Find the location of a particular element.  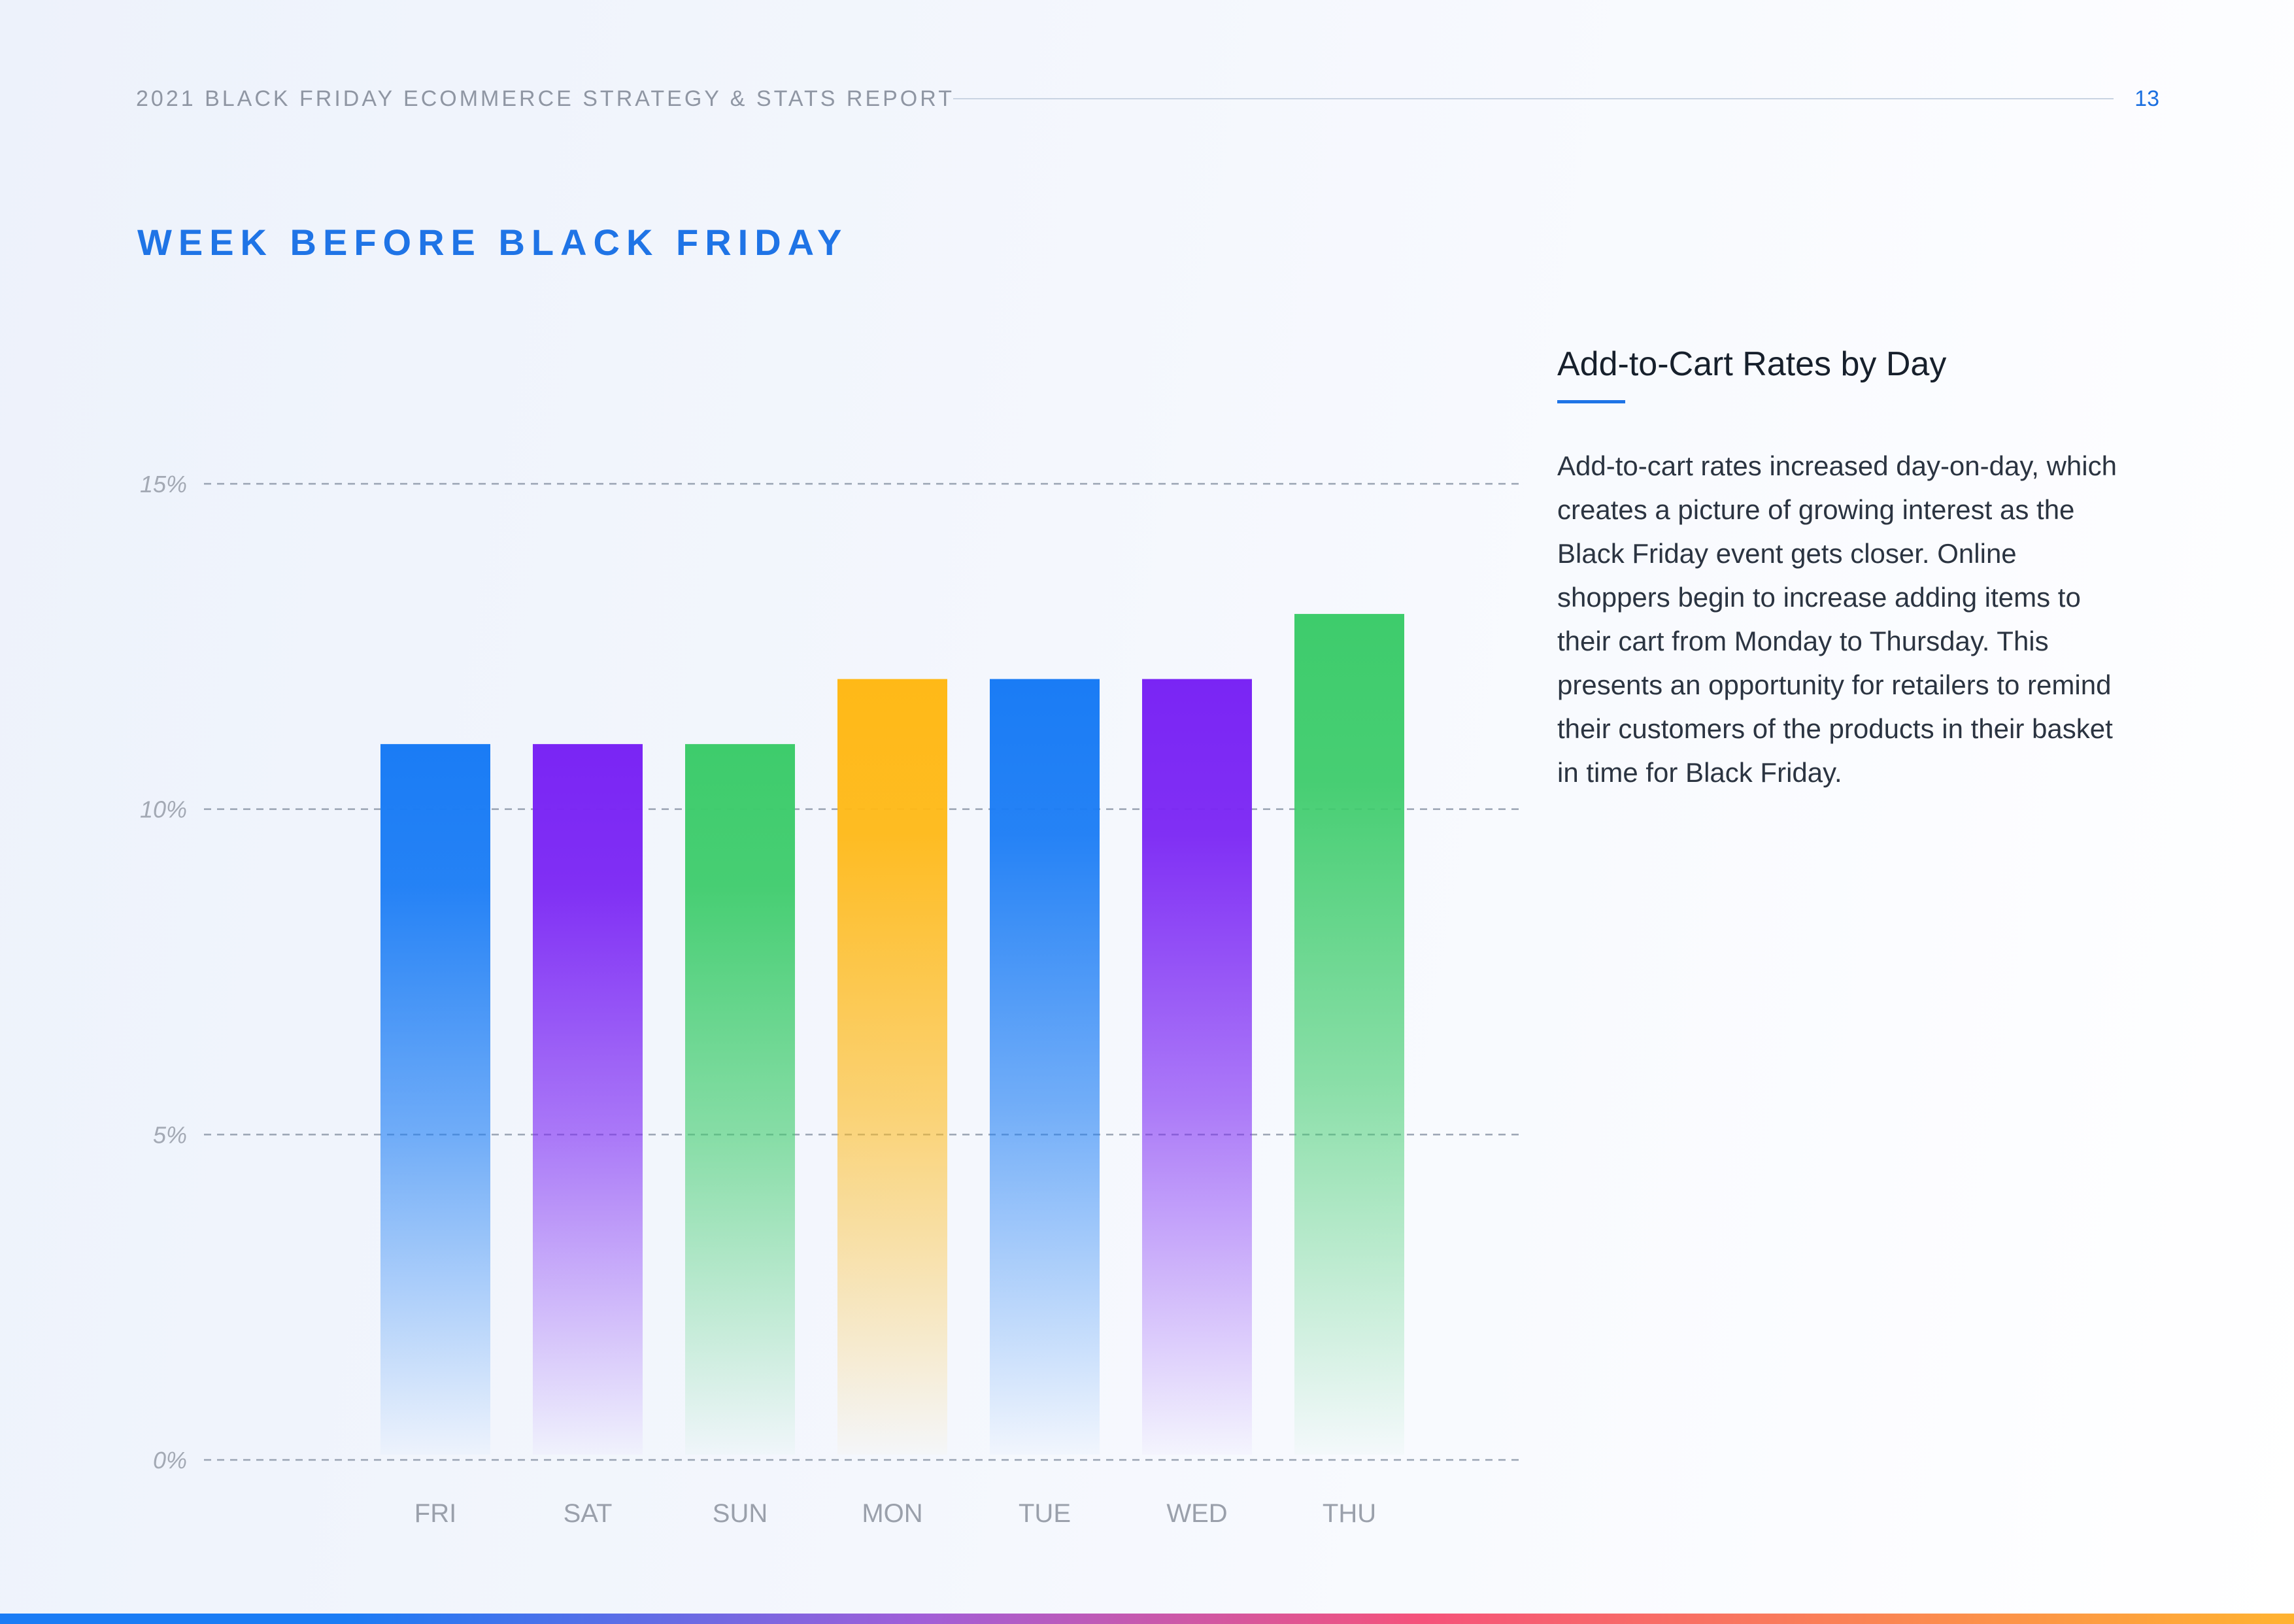

y-tick-label: 15% is located at coordinates (163, 484).